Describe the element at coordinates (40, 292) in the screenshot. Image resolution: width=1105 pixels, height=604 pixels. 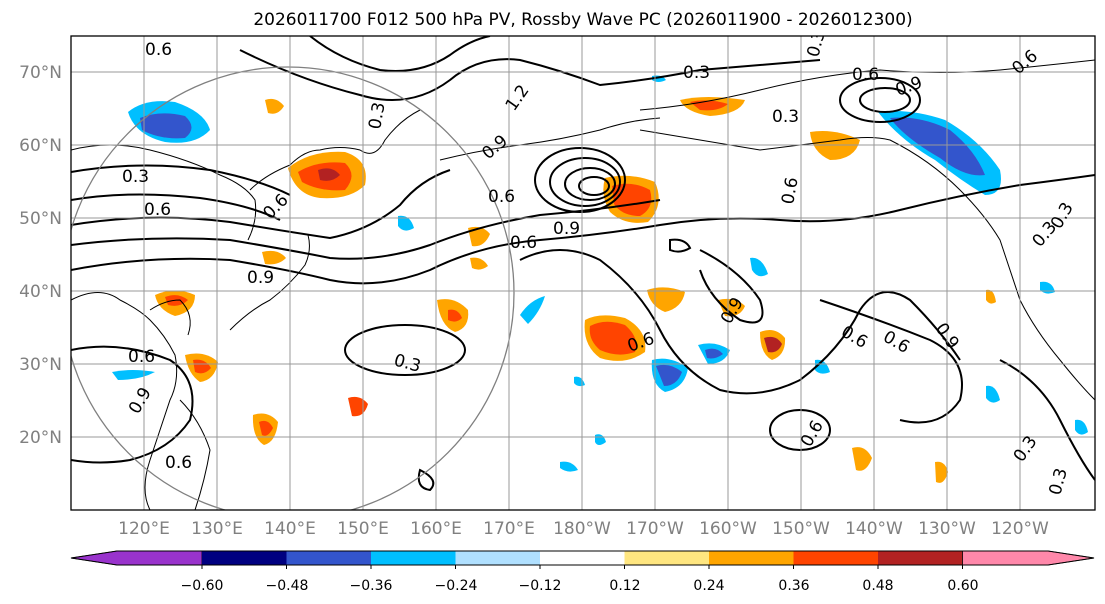
I see `lat-label: 40°N` at that location.